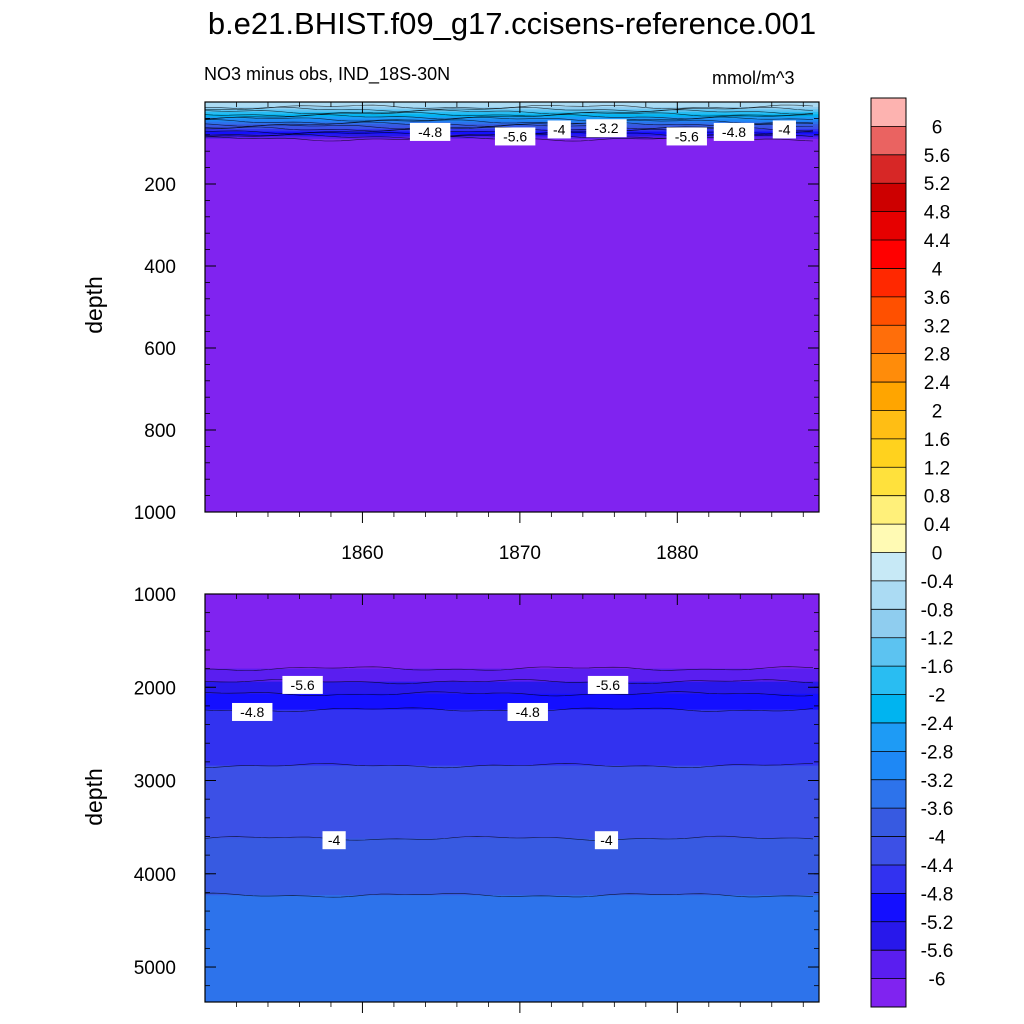 This screenshot has height=1024, width=1024. Describe the element at coordinates (937, 866) in the screenshot. I see `colorbar-label: -4.4` at that location.